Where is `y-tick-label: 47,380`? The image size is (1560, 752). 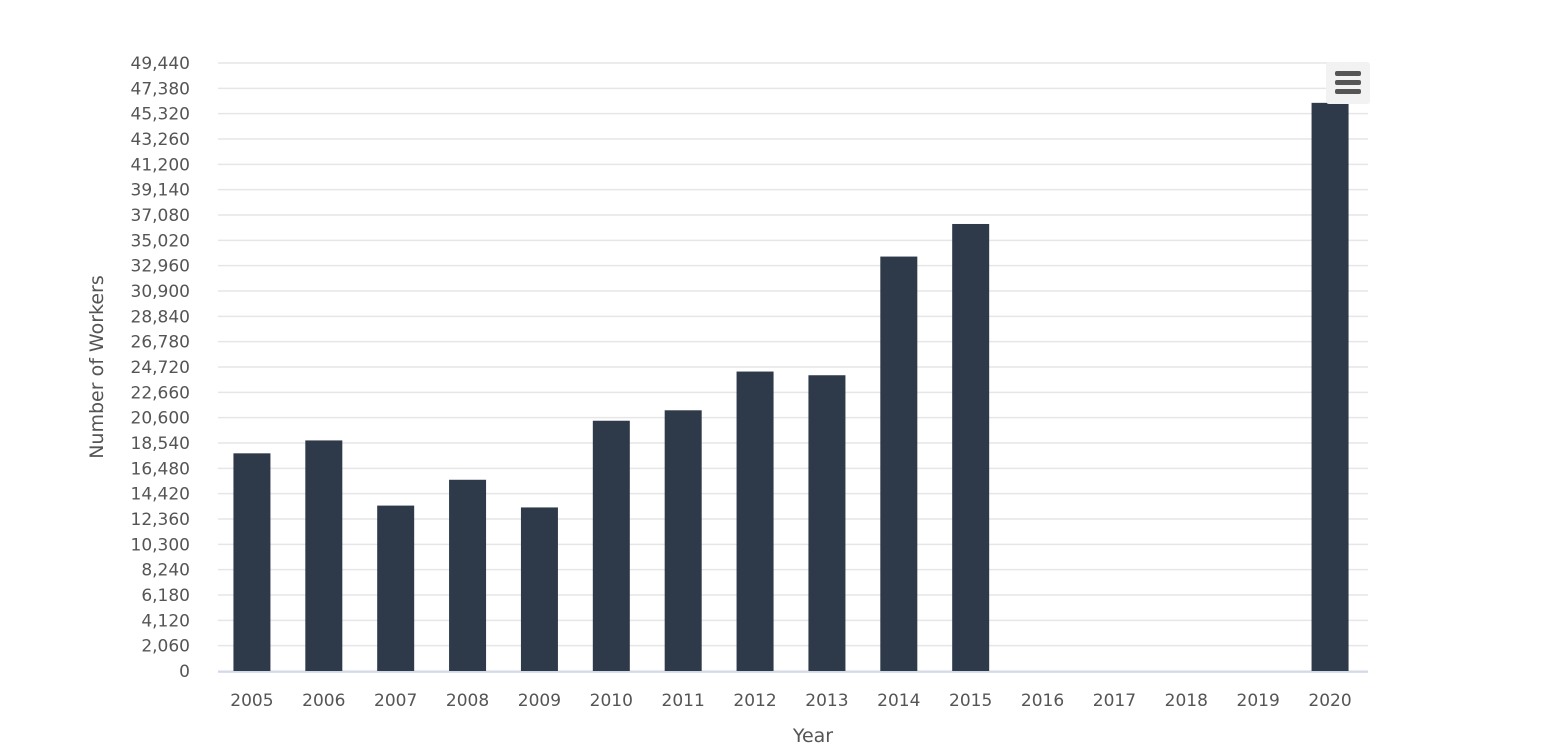 y-tick-label: 47,380 is located at coordinates (160, 89).